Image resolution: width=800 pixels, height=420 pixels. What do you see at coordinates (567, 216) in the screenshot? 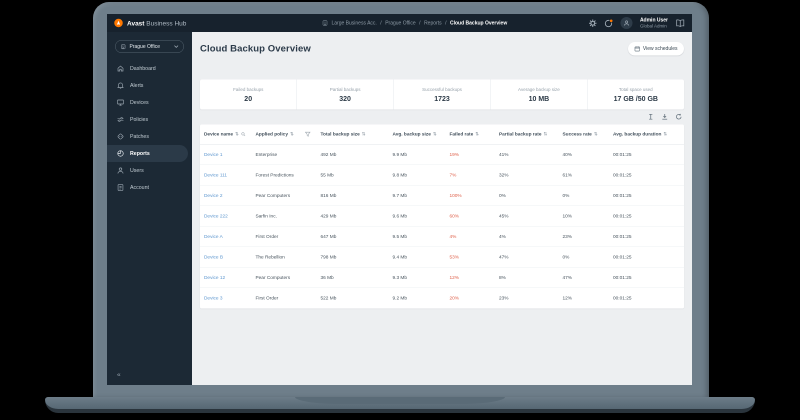
I see `success-rate-cell: 10%` at bounding box center [567, 216].